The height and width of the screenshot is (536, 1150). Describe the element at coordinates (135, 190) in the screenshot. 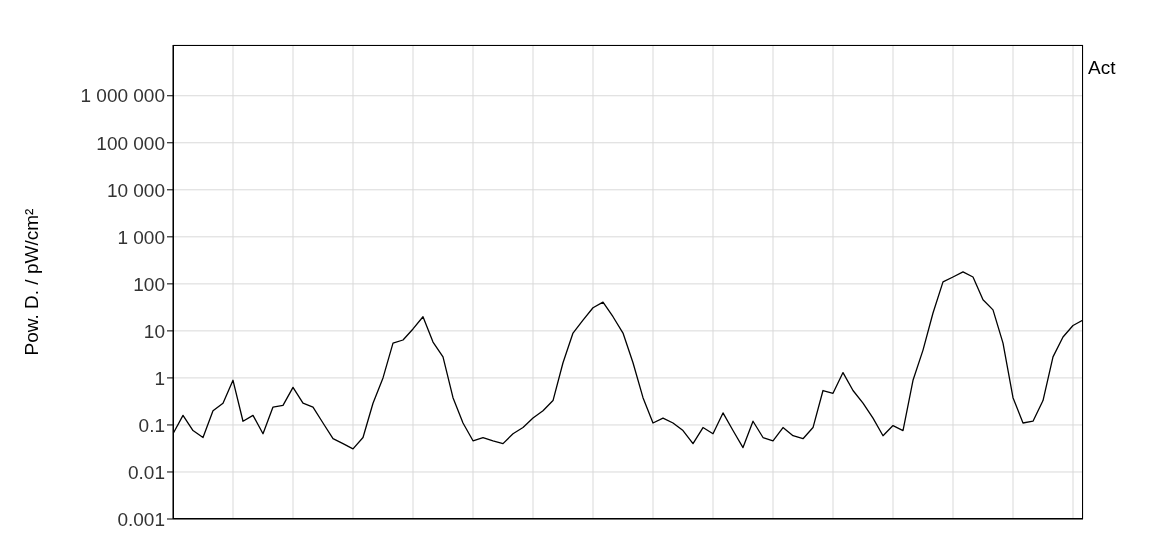

I see `y-tick-label: 10 000` at that location.